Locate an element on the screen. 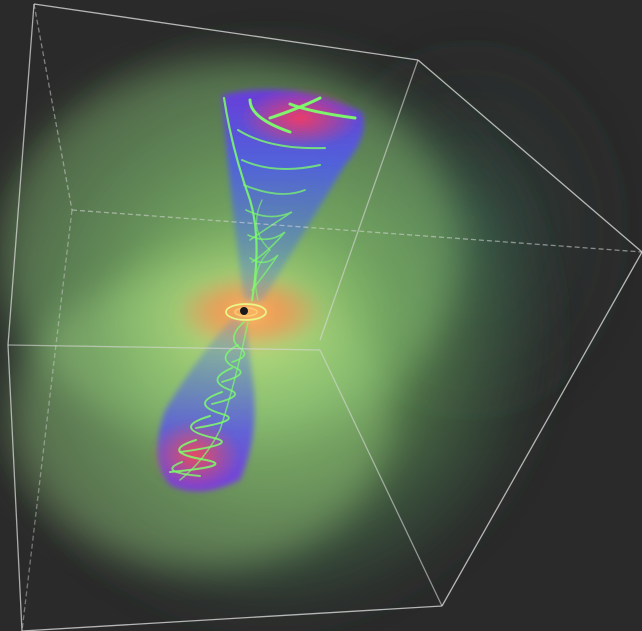 The width and height of the screenshot is (642, 631). lower-jet-hotspot is located at coordinates (195, 455).